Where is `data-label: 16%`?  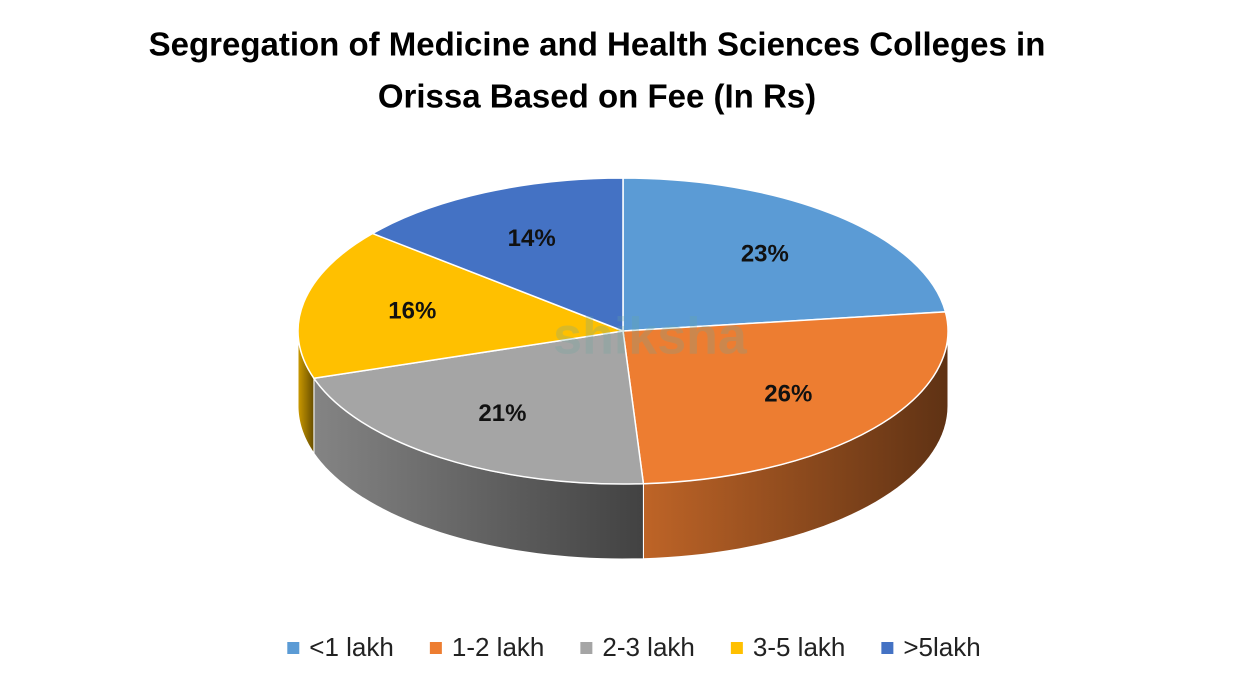 data-label: 16% is located at coordinates (412, 310).